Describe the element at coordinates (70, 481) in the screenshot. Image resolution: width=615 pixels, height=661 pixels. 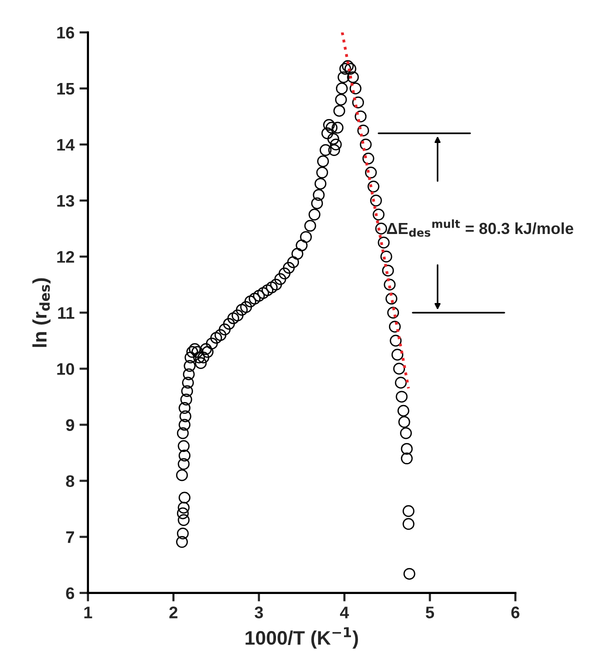
I see `y-tick-label: 8` at that location.